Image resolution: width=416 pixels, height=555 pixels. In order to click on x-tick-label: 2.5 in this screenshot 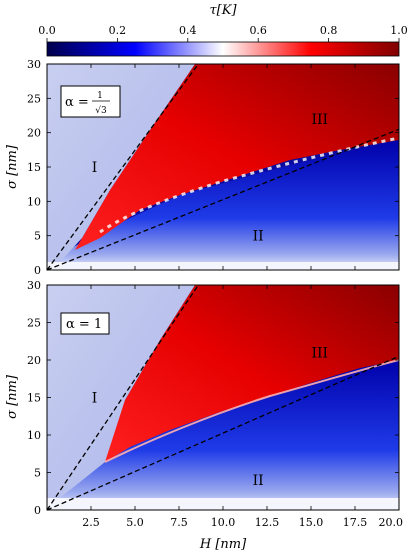, I will do `click(91, 522)`.